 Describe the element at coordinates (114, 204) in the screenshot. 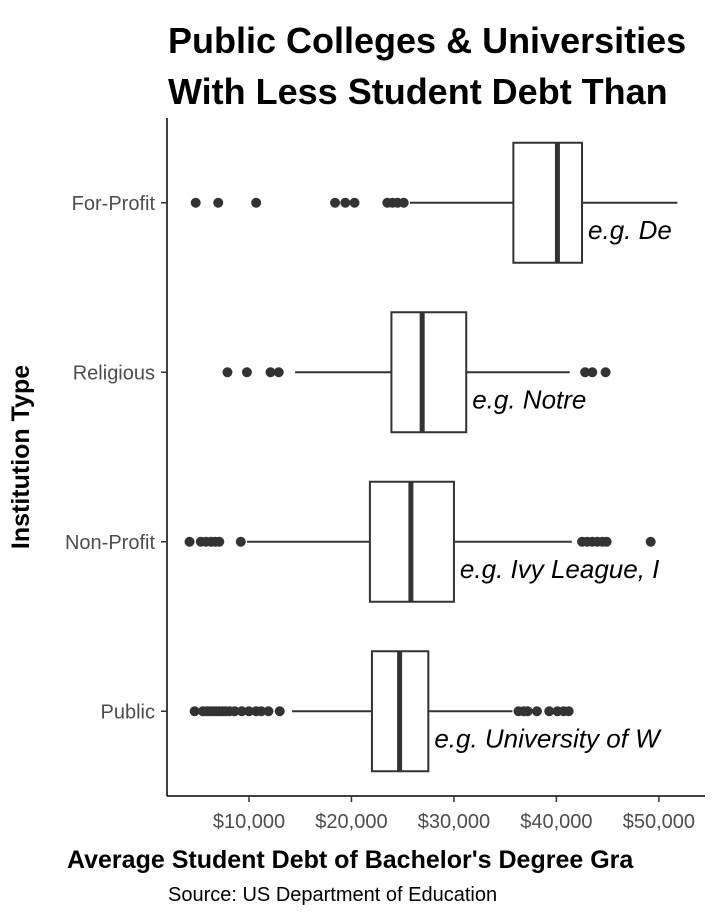

I see `y-tick-label: For-Profit` at that location.